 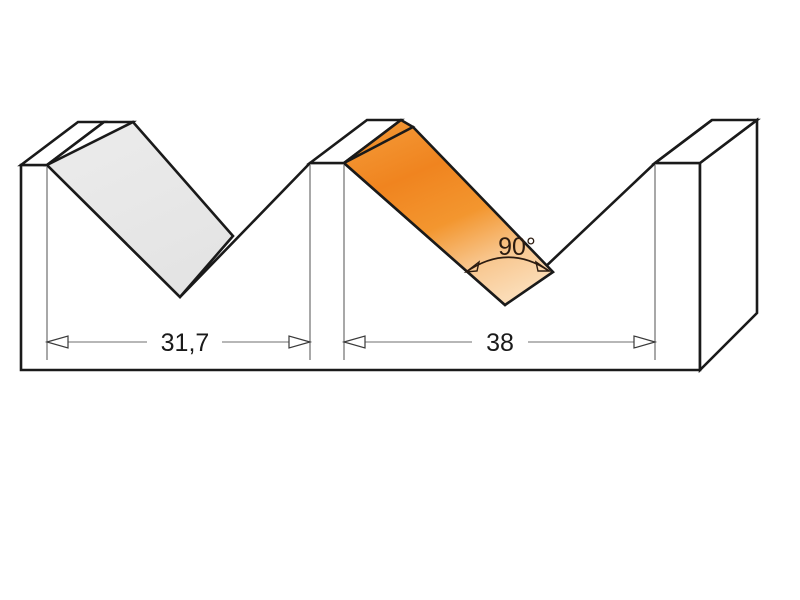 I want to click on angle-annotation: 90°, so click(x=507, y=253).